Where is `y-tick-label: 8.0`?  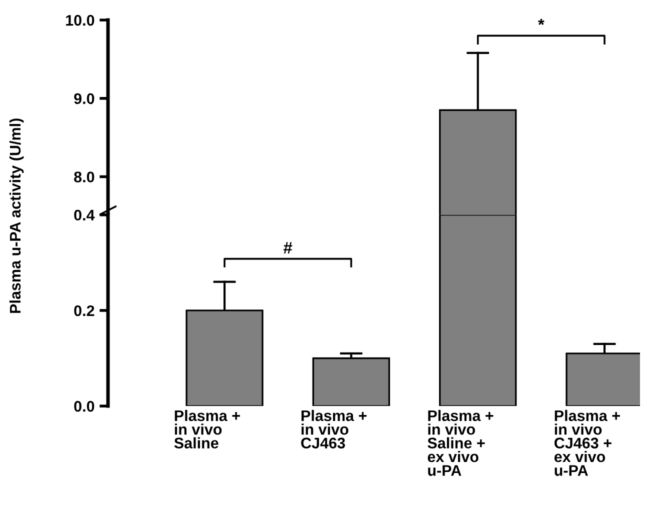 y-tick-label: 8.0 is located at coordinates (84, 177).